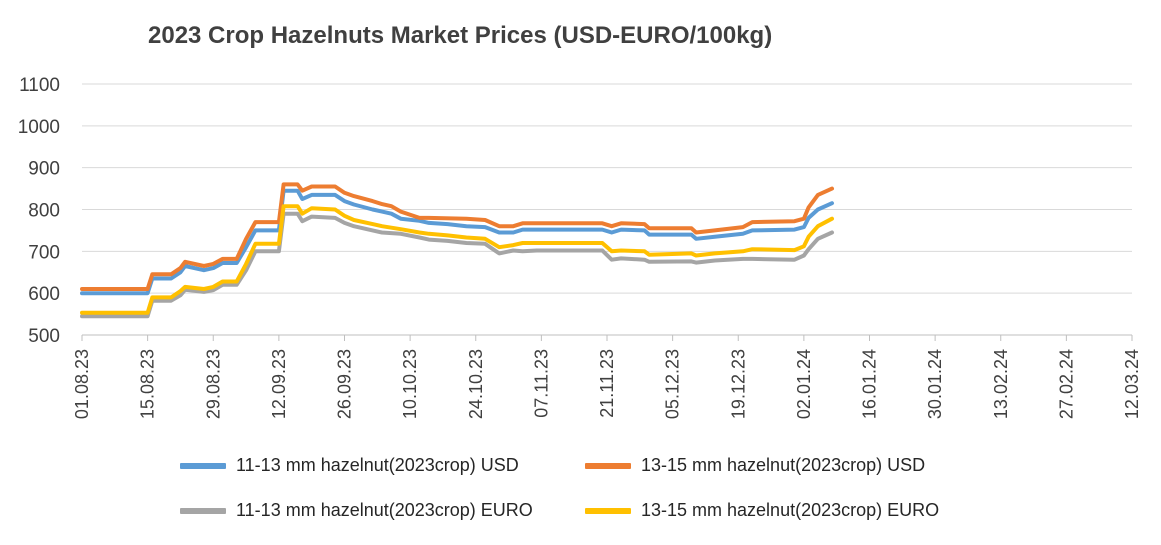  Describe the element at coordinates (44, 336) in the screenshot. I see `y-tick-label-500: 500` at that location.